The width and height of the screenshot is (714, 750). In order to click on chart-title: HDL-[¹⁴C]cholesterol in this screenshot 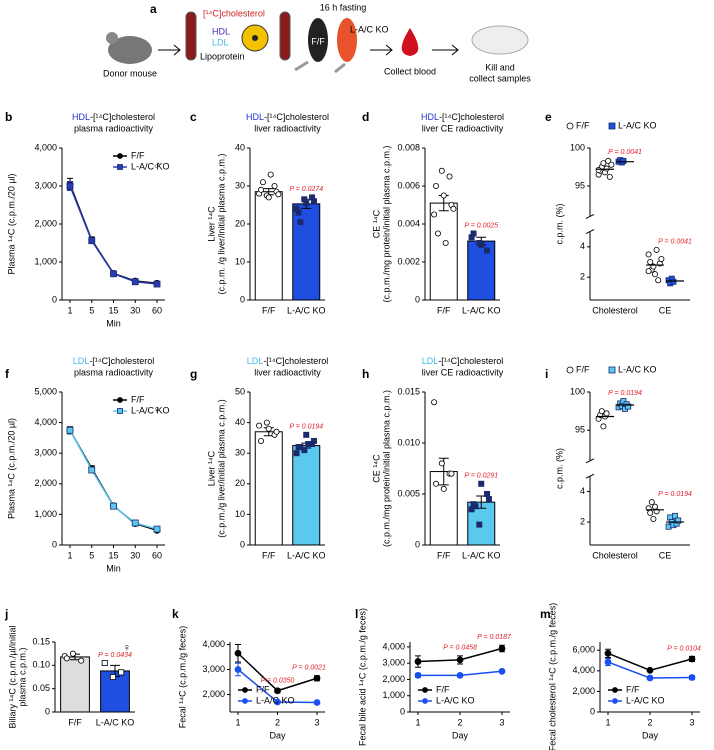, I will do `click(287, 117)`.